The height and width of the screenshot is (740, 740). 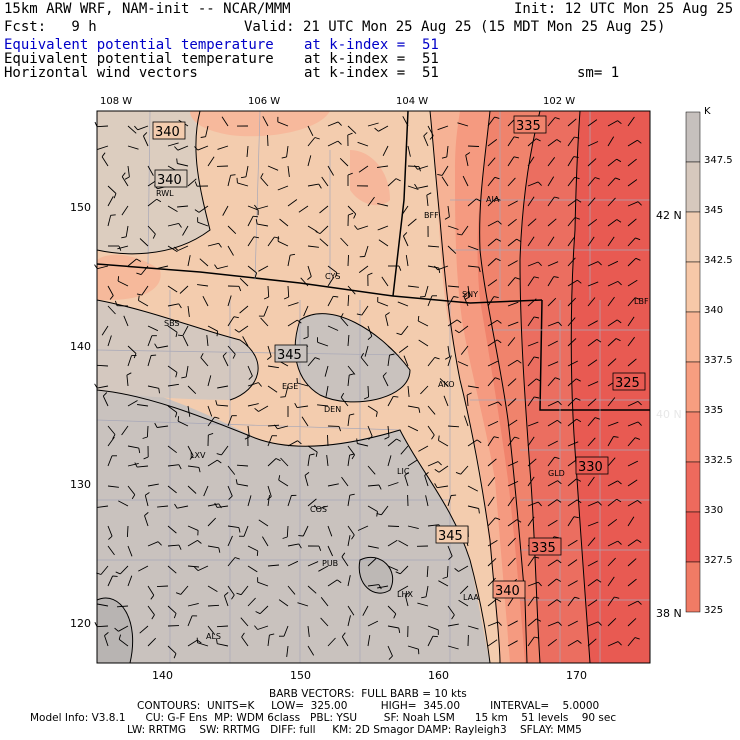 I want to click on city-label: COS, so click(x=318, y=509).